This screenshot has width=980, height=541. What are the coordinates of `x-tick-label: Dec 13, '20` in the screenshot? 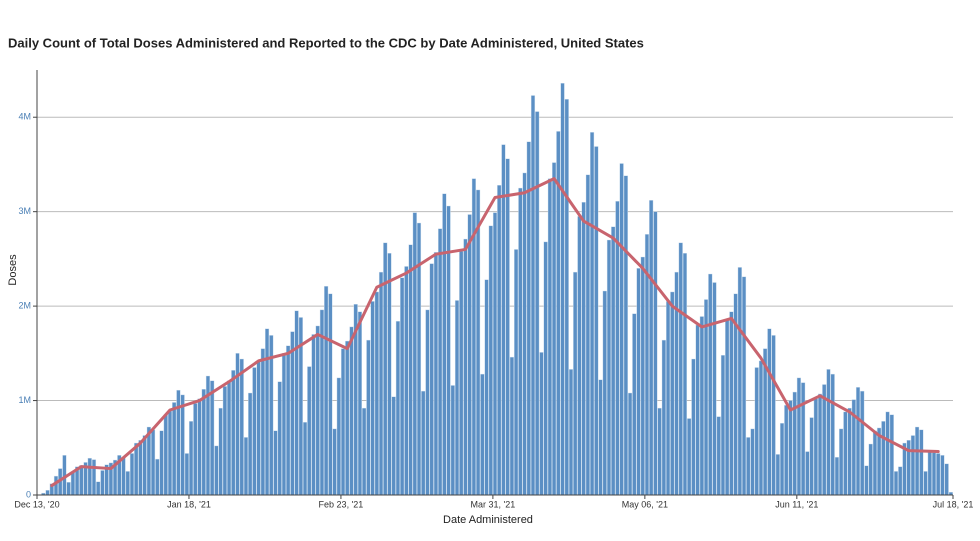 It's located at (36, 504).